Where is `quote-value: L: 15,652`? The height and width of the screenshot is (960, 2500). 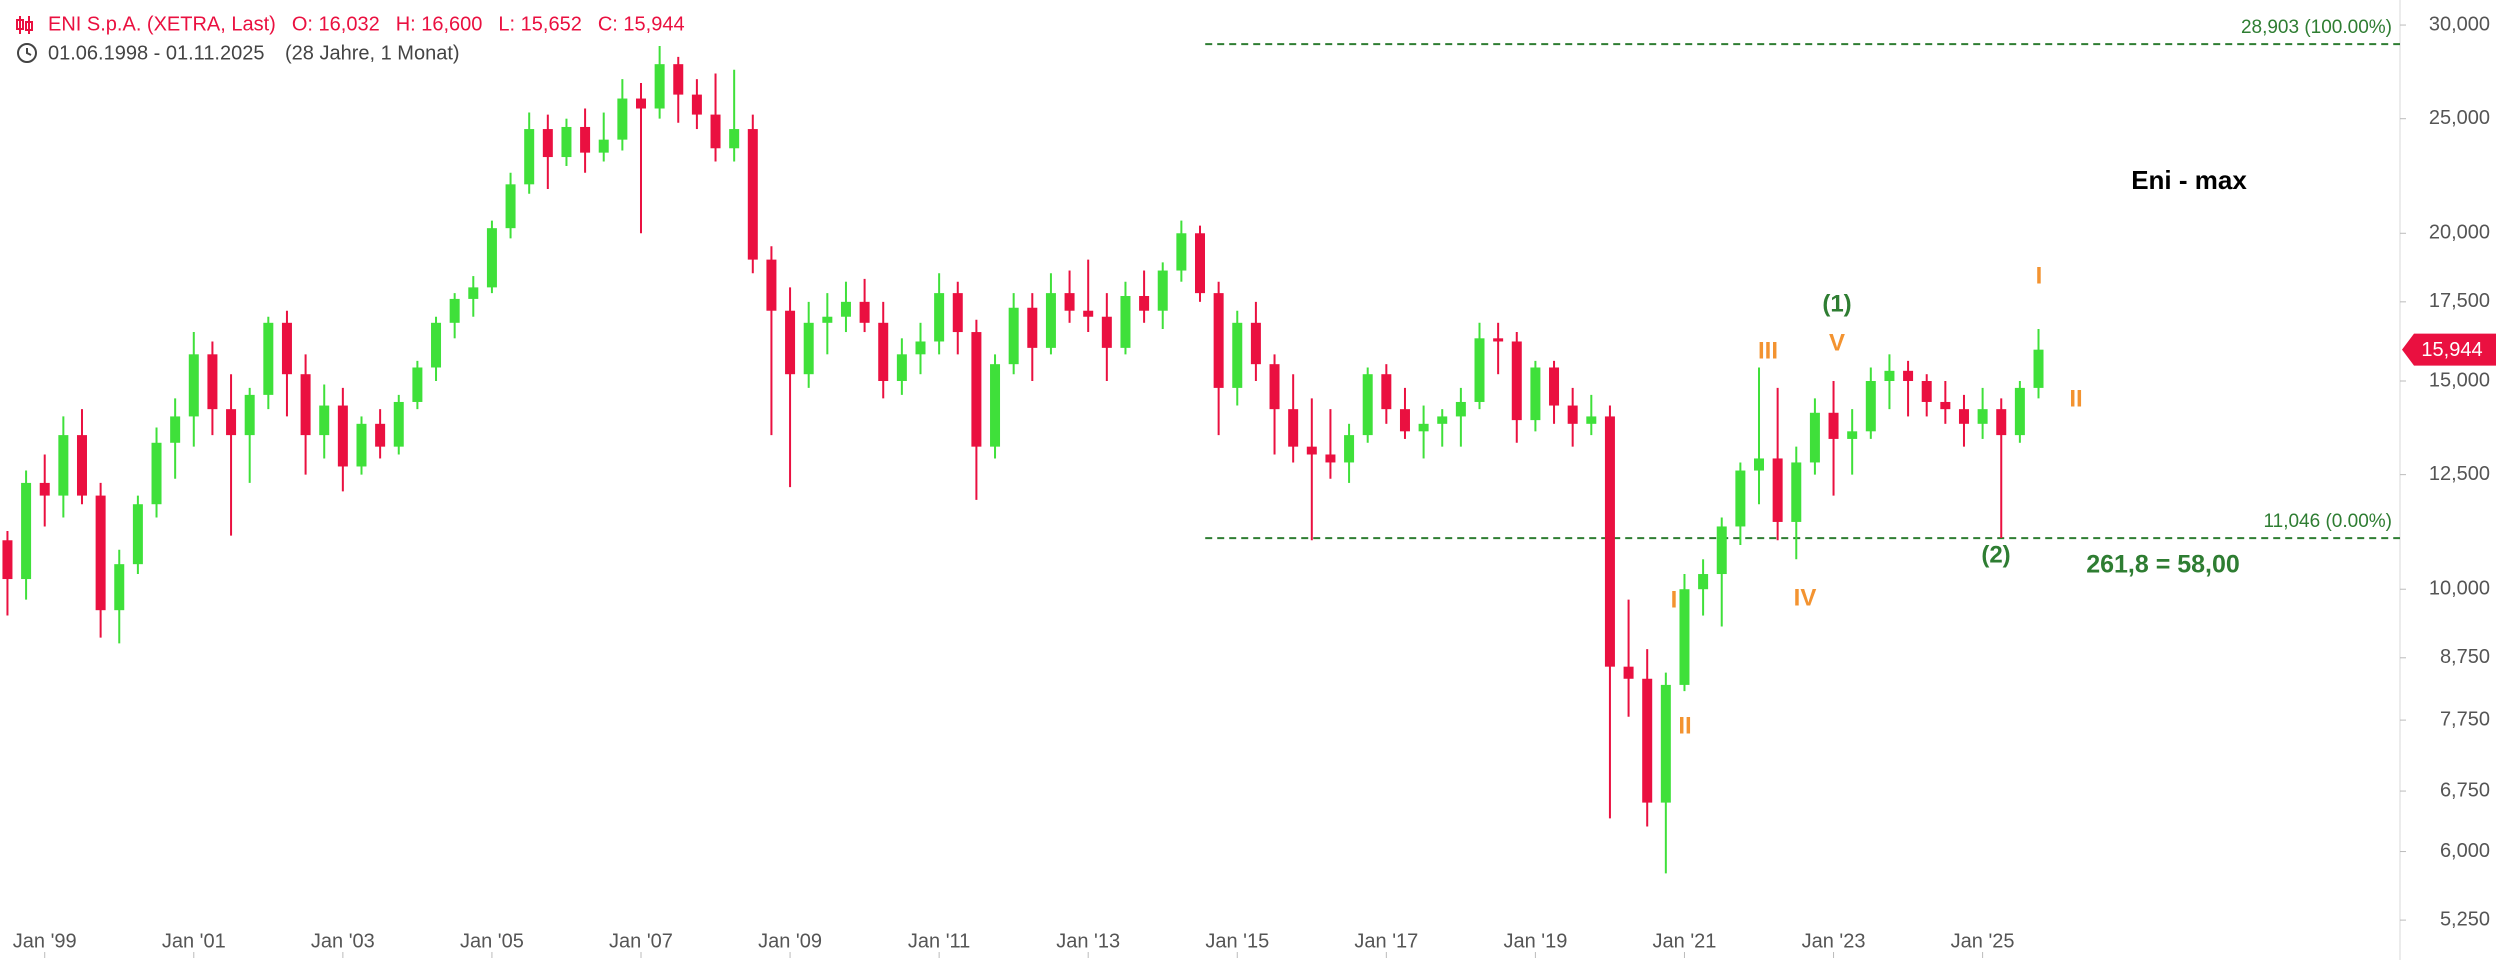
quote-value: L: 15,652 is located at coordinates (539, 24).